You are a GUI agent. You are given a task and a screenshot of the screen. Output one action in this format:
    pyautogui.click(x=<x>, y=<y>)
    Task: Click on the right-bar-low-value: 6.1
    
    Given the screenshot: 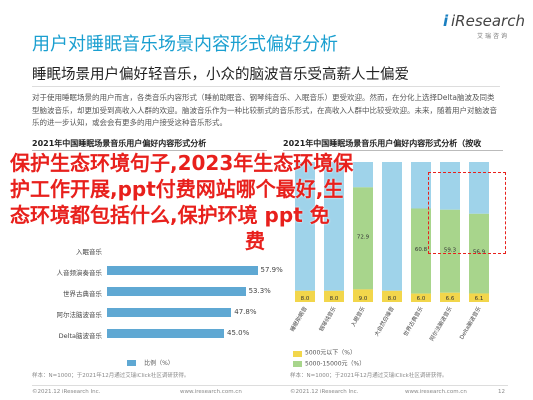 What is the action you would take?
    pyautogui.click(x=479, y=299)
    